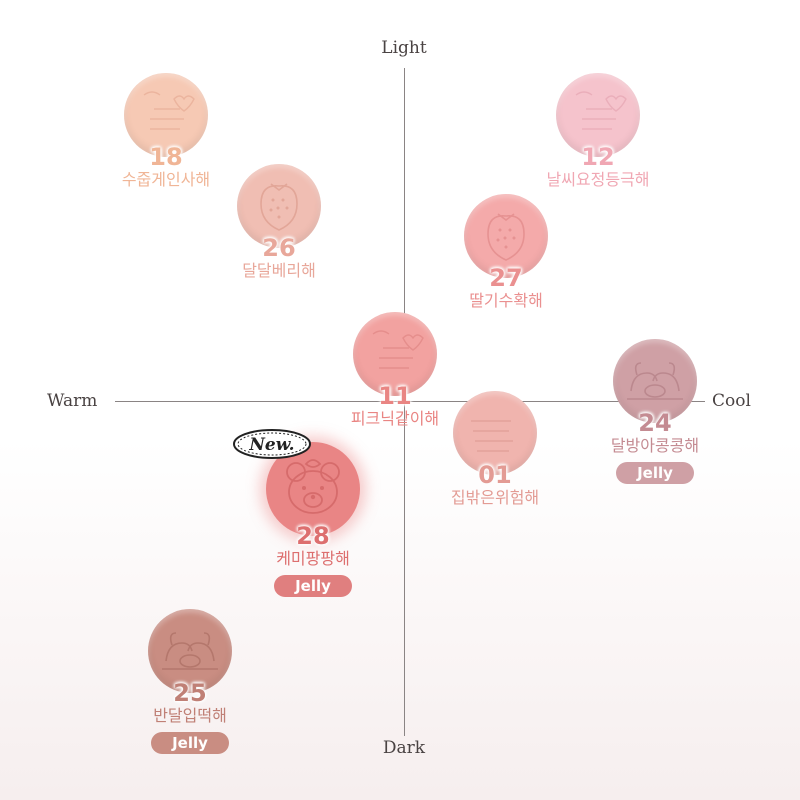 The width and height of the screenshot is (800, 800). Describe the element at coordinates (506, 300) in the screenshot. I see `product-name: 딸기수확해` at that location.